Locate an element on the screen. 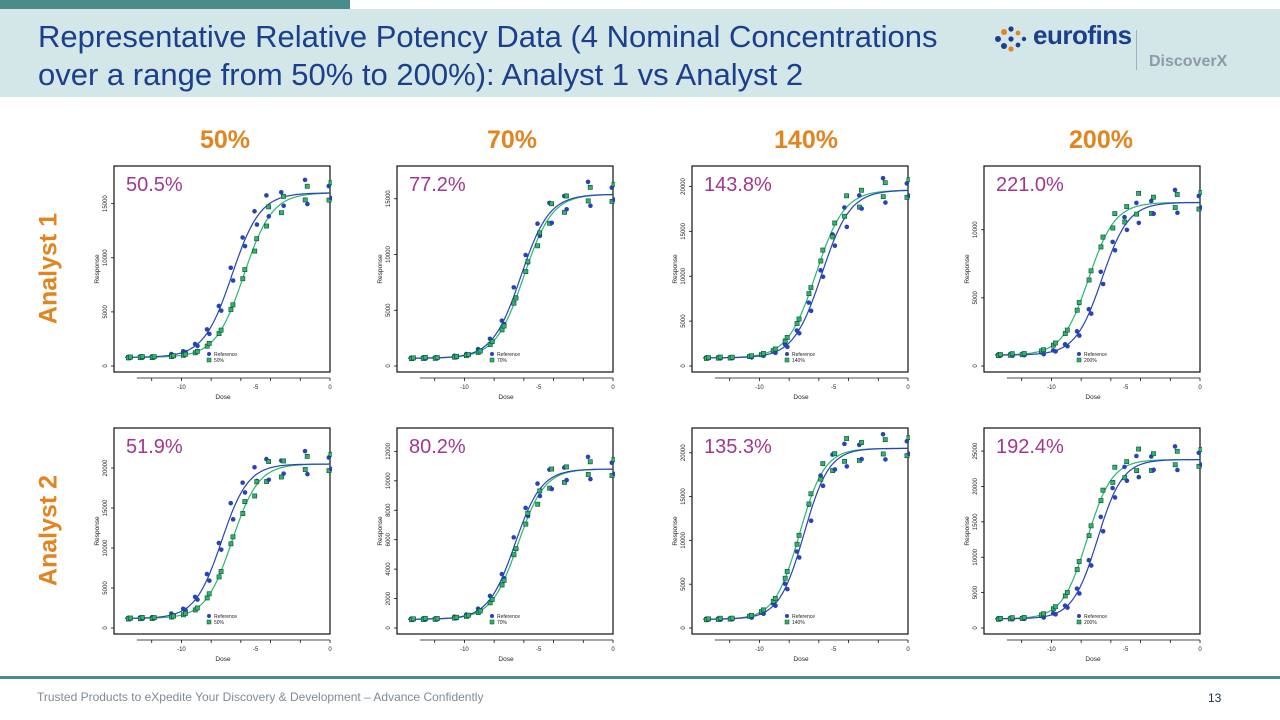 This screenshot has height=720, width=1280. eurofins-logo: eurofins DiscoverX is located at coordinates (1112, 47).